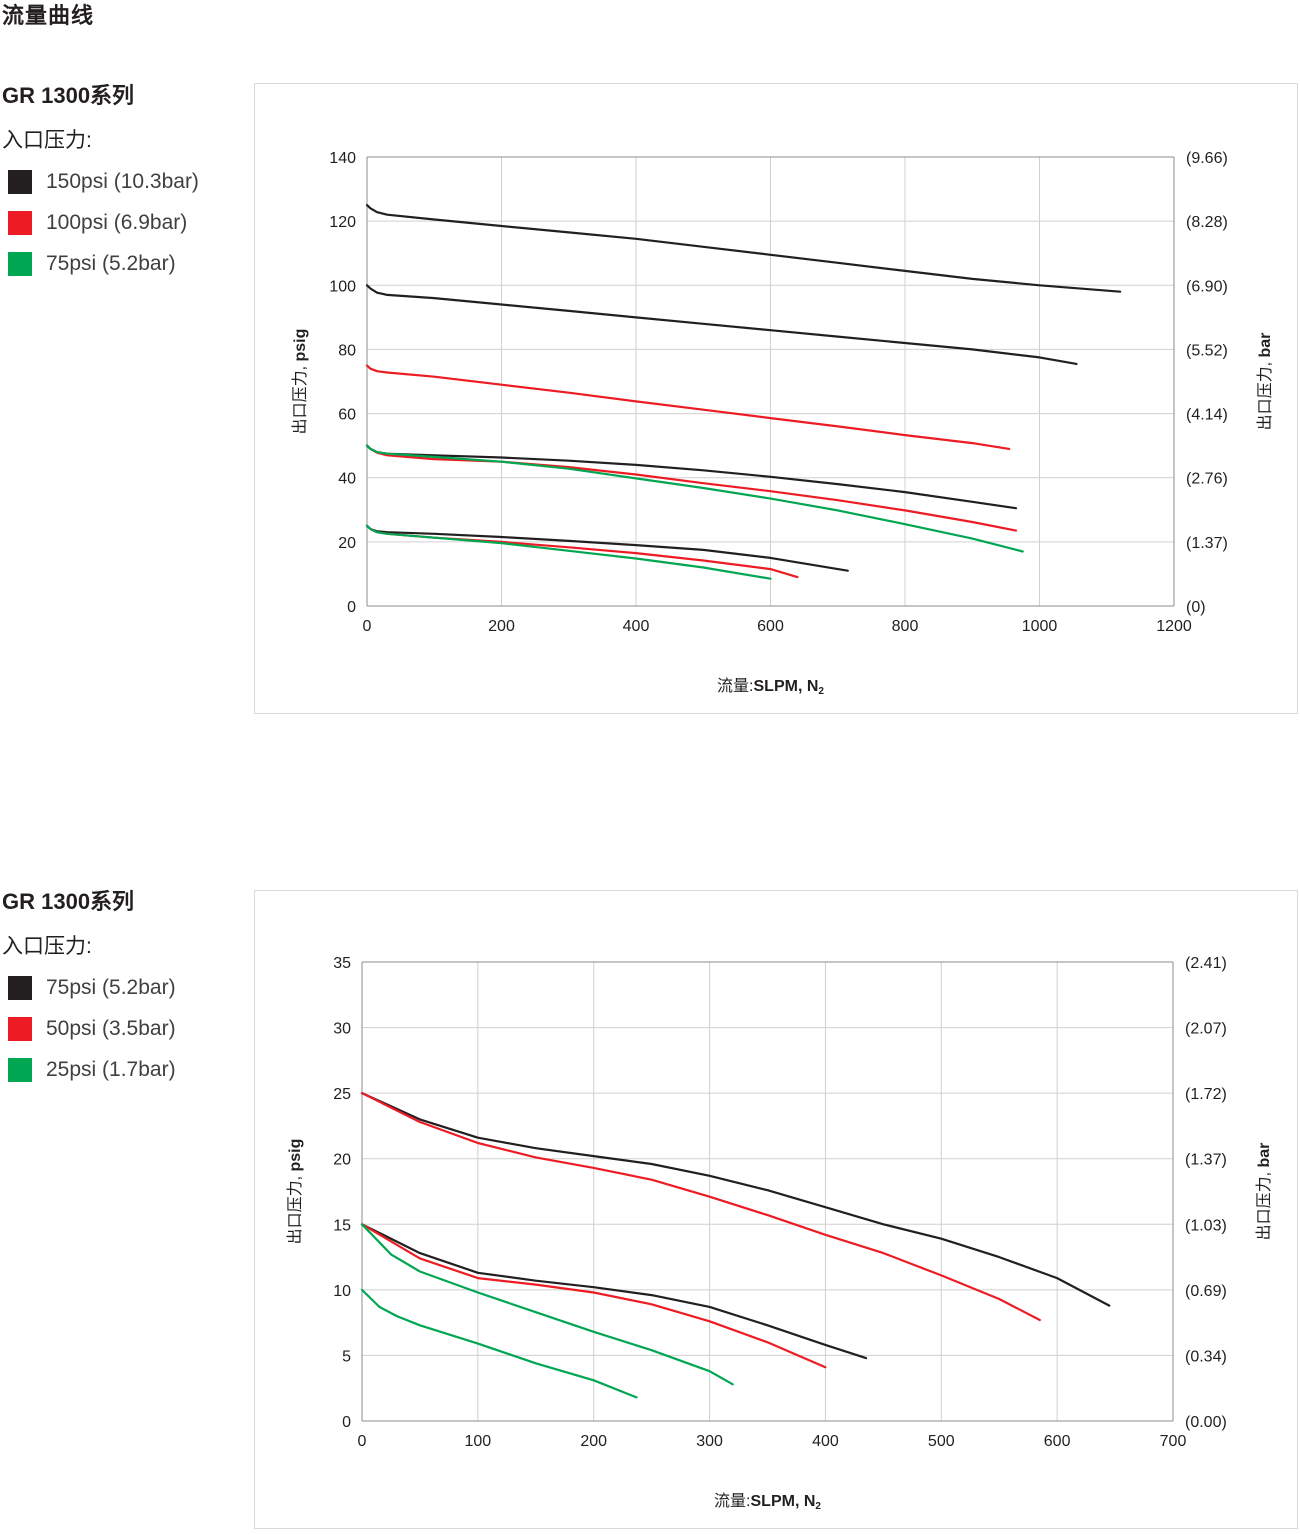 This screenshot has width=1300, height=1535. Describe the element at coordinates (117, 222) in the screenshot. I see `legend-label: 100psi (6.9bar)` at that location.